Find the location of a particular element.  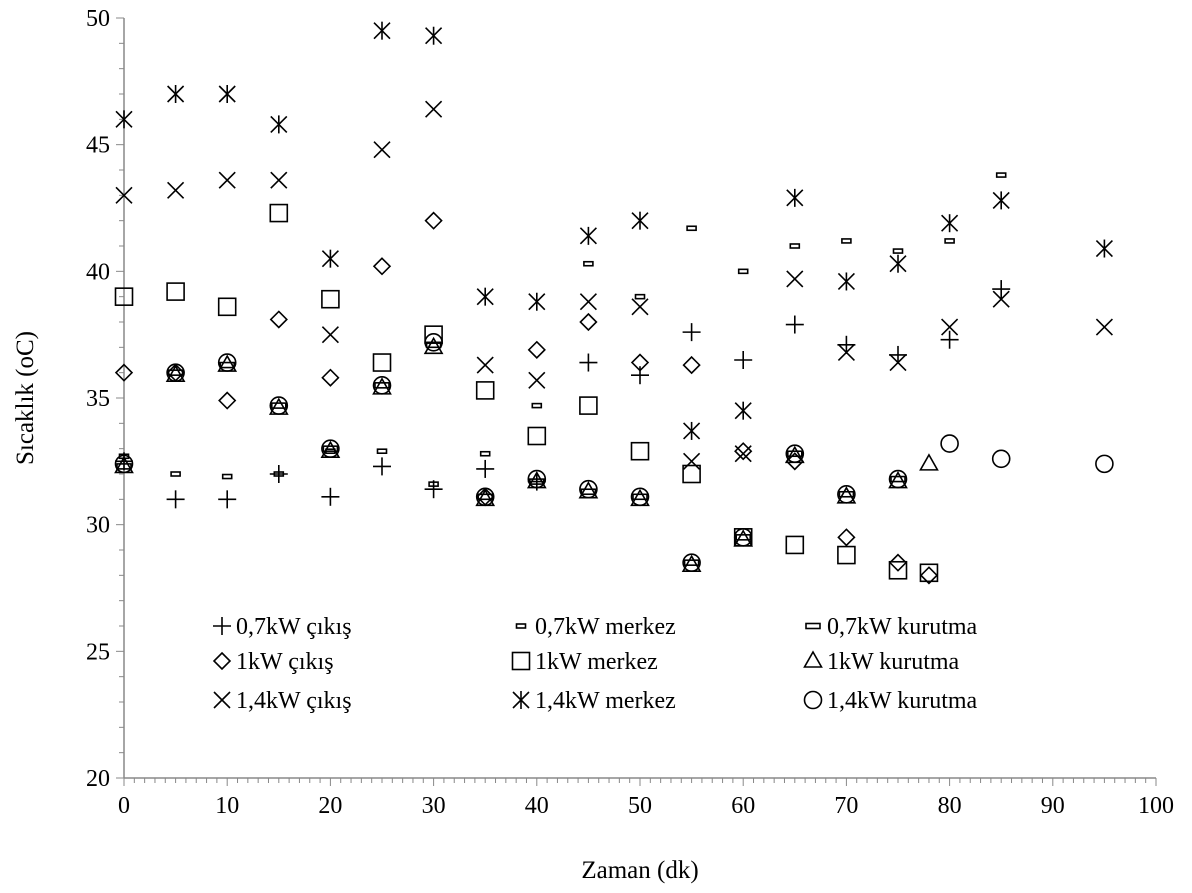

y-tick-label: 40 is located at coordinates (98, 272).